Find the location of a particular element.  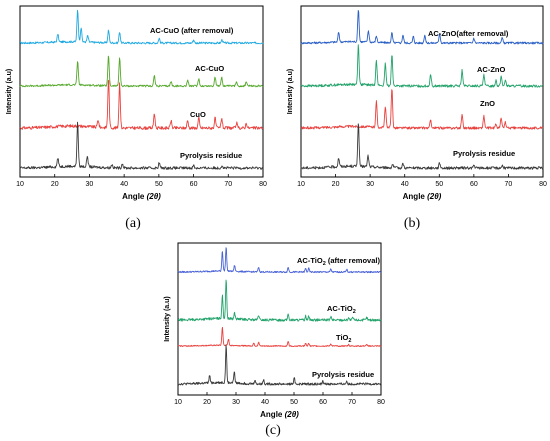

series-label-1: AC-CuO is located at coordinates (209, 68).